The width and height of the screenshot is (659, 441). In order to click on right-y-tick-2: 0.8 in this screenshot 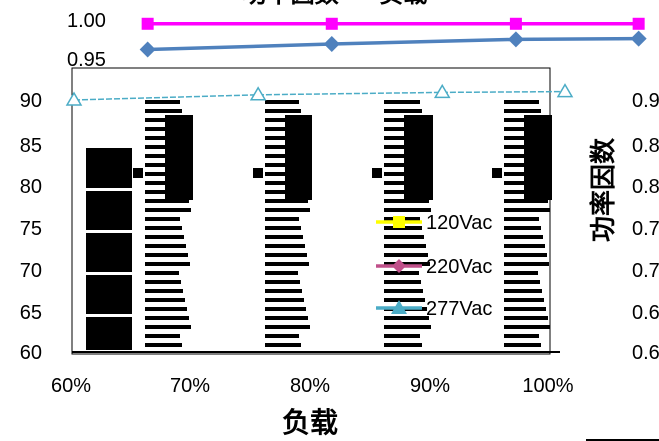, I will do `click(645, 146)`.